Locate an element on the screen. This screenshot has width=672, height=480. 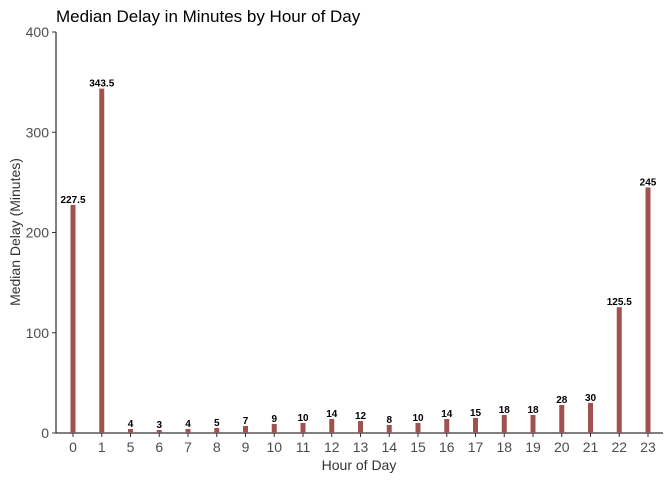
x-tick-label: 7 is located at coordinates (188, 447).